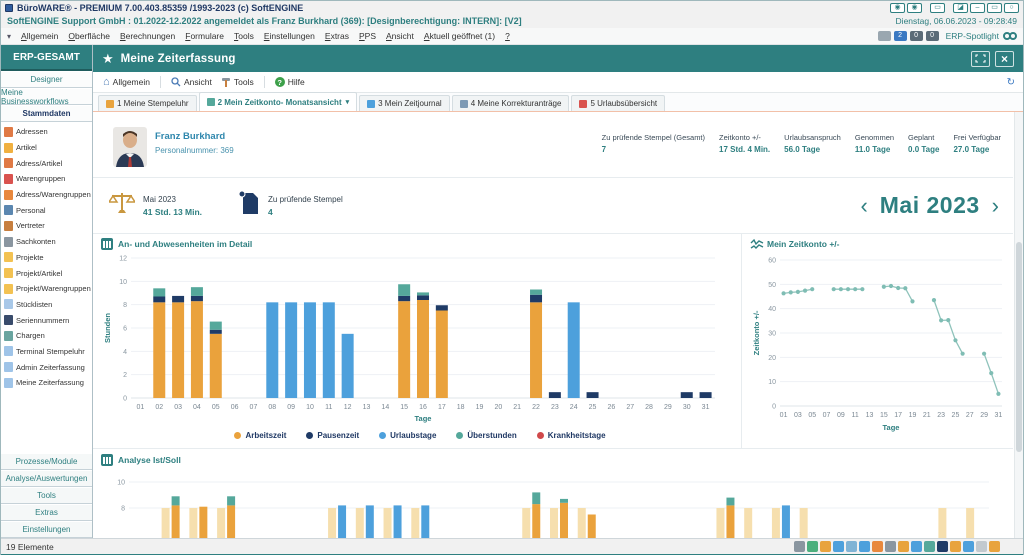 This screenshot has width=1024, height=555. Describe the element at coordinates (46, 320) in the screenshot. I see `sidebar-item-seriennummern: Seriennummern` at that location.